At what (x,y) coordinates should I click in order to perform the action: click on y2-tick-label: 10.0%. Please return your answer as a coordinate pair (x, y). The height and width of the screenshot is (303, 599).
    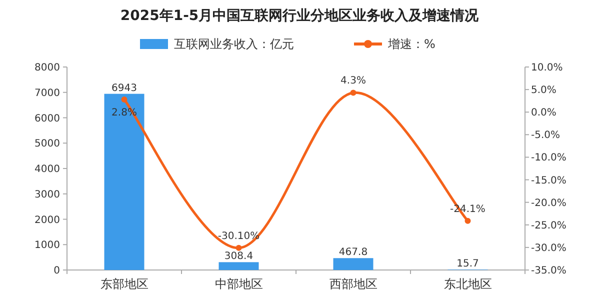
    Looking at the image, I should click on (547, 68).